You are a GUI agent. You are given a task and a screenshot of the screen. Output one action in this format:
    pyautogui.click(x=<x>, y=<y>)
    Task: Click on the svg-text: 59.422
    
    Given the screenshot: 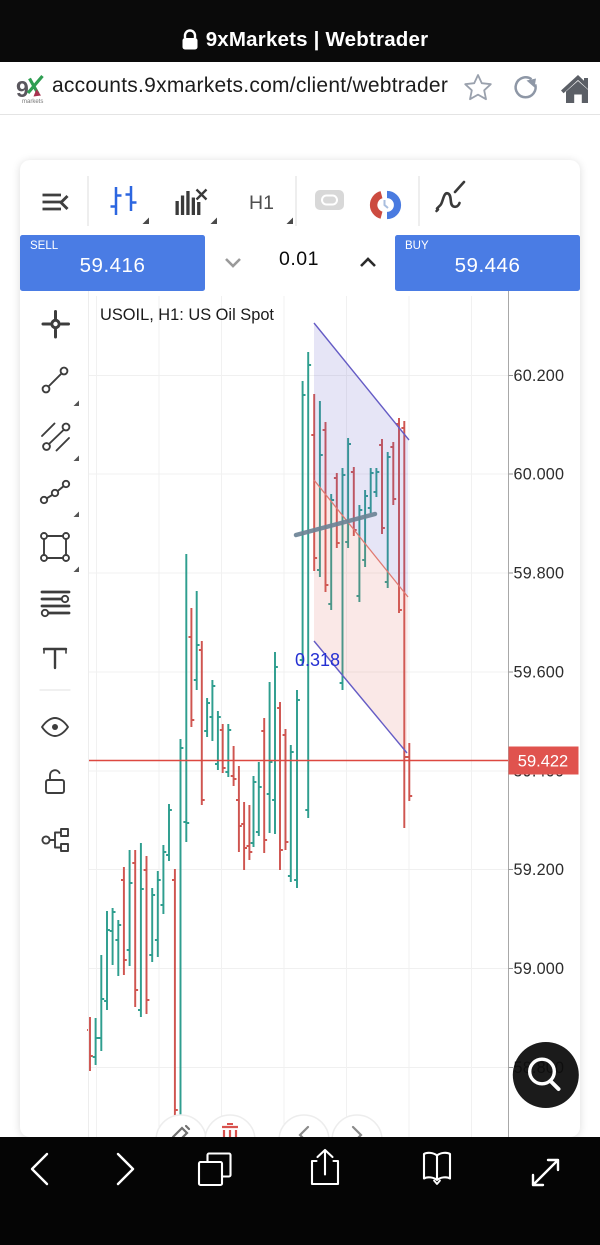 What is the action you would take?
    pyautogui.click(x=543, y=762)
    